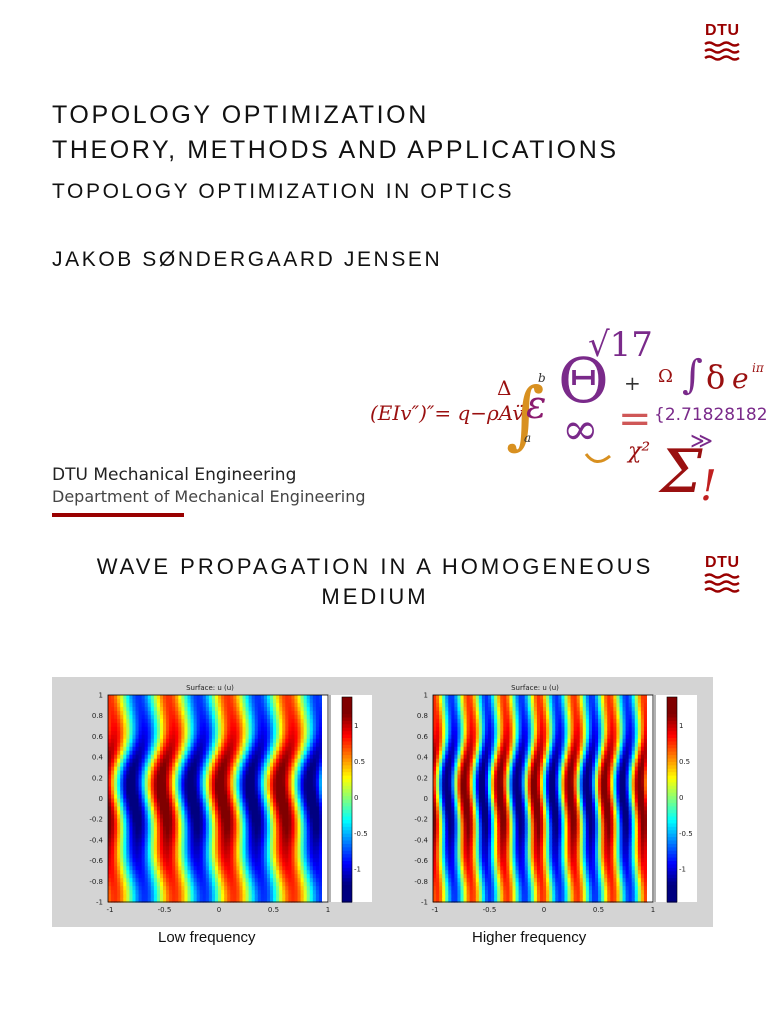  I want to click on caption-higher-frequency: Higher frequency, so click(529, 937).